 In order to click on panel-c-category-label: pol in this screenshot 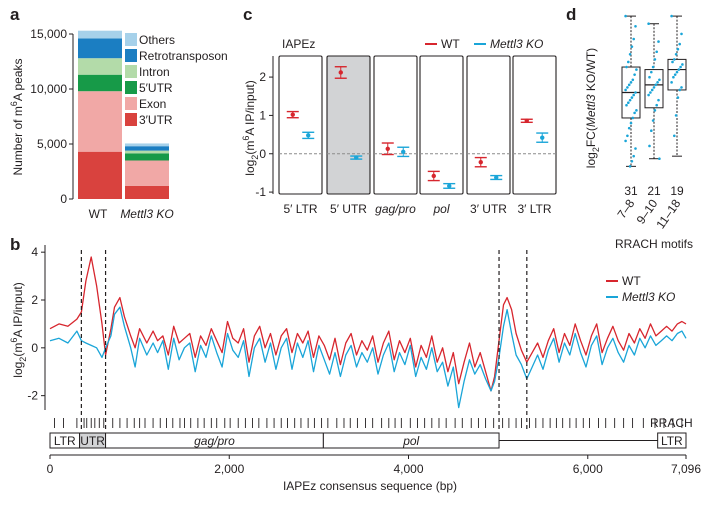, I will do `click(440, 209)`.